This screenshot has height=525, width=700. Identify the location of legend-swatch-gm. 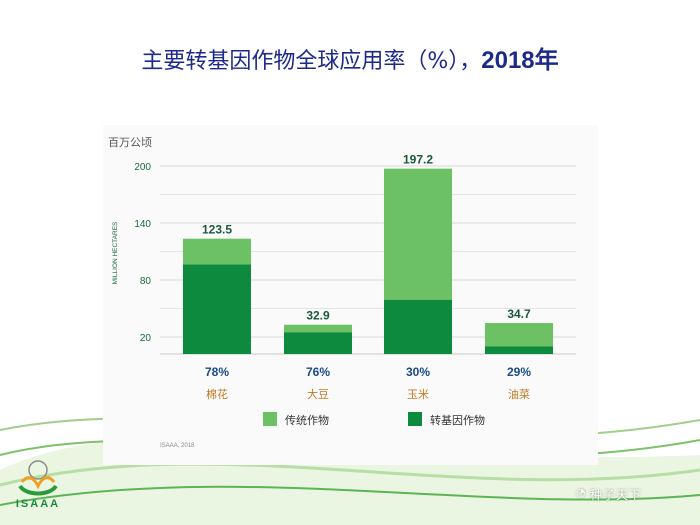
(415, 419).